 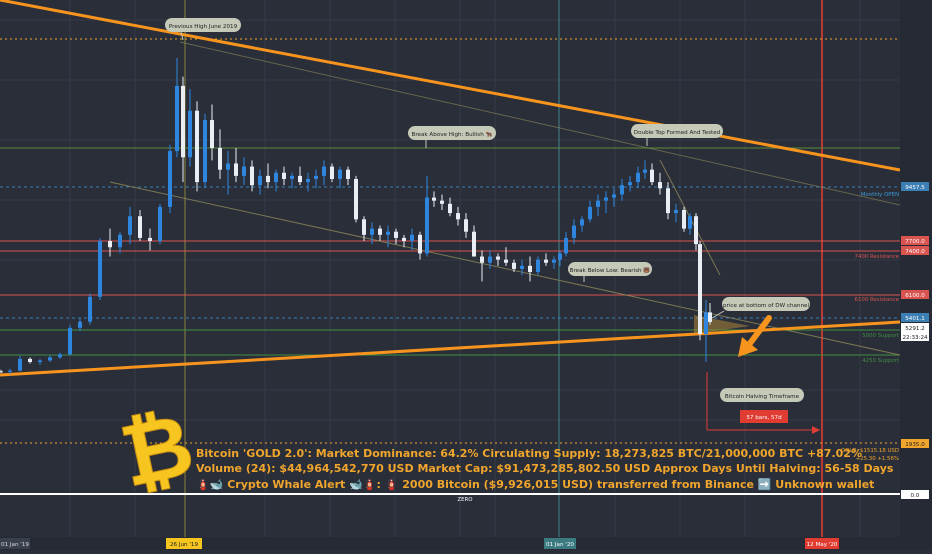 I want to click on badge-5401: 5401.1, so click(x=915, y=319).